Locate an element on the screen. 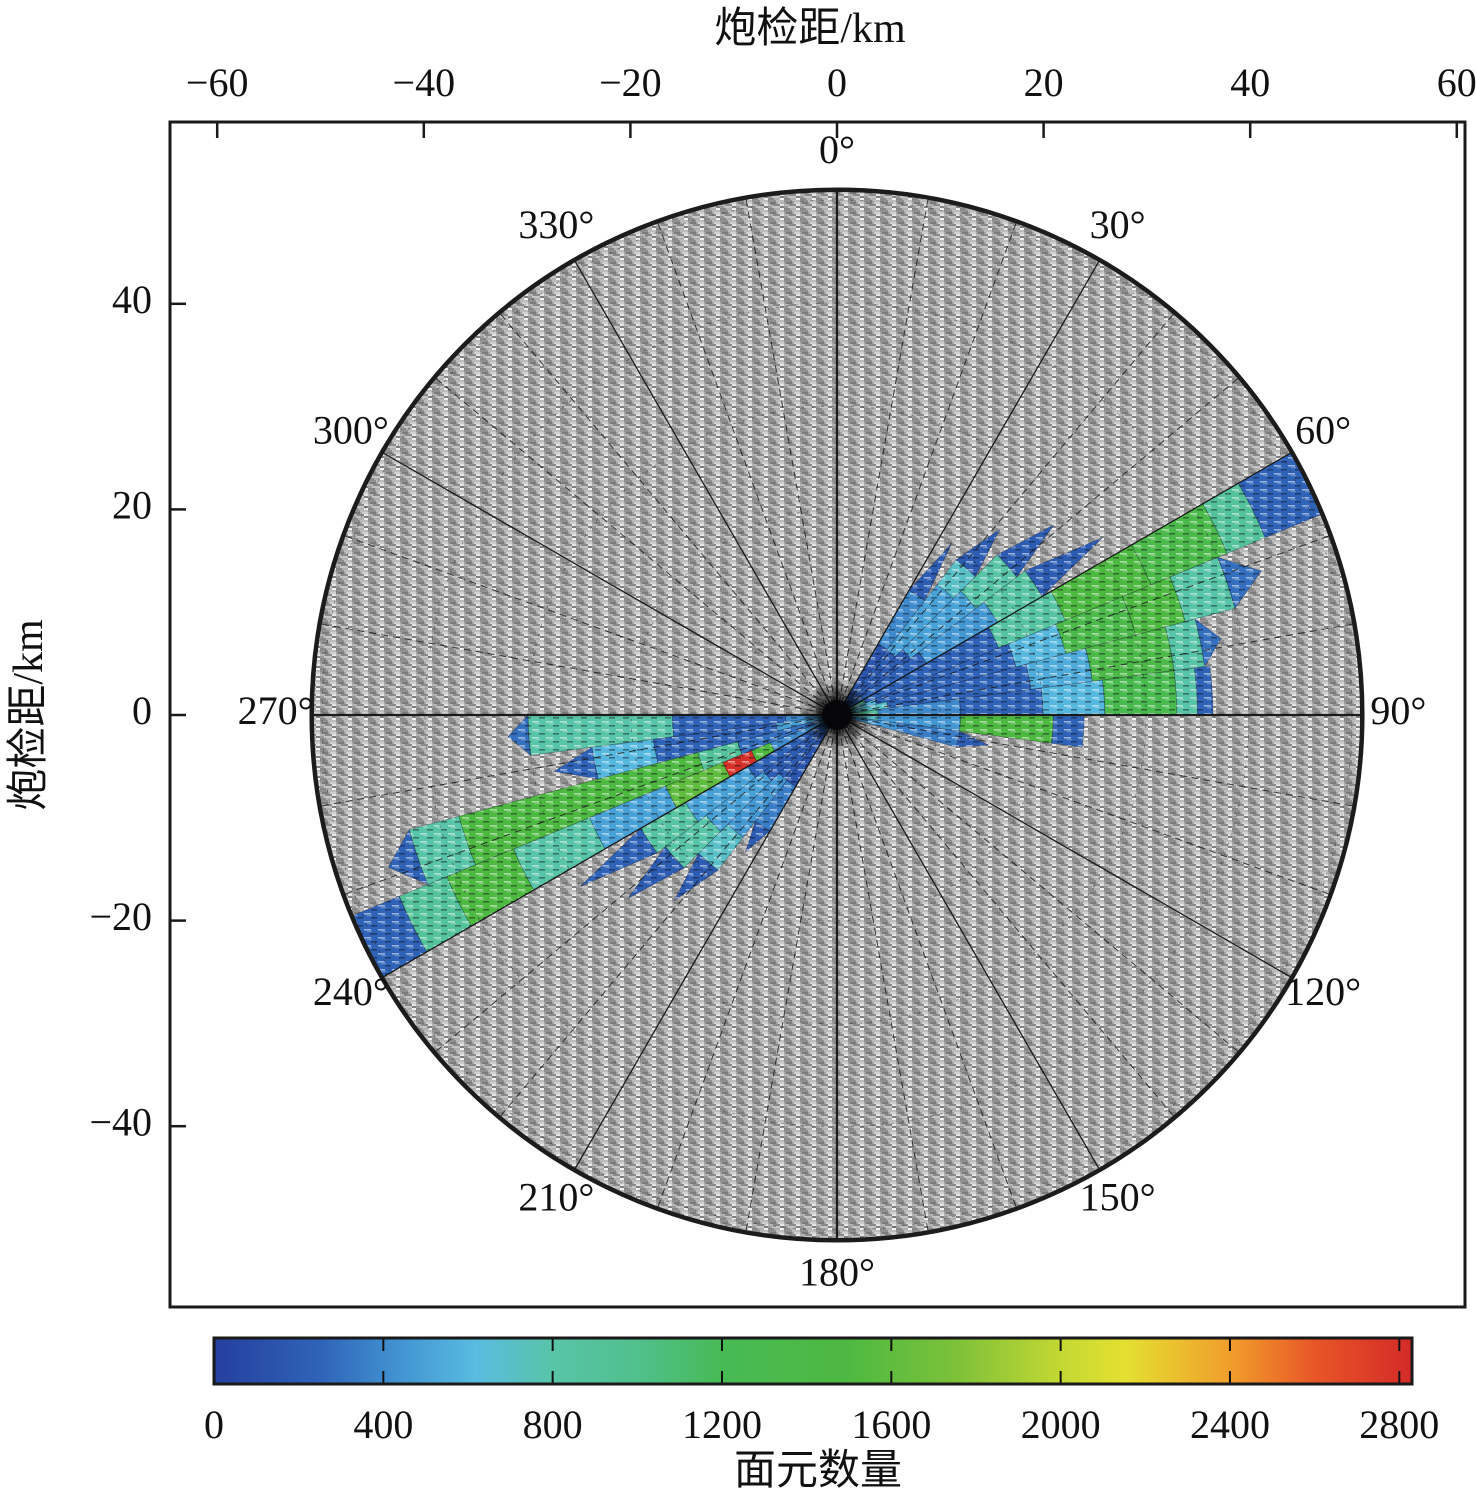 The height and width of the screenshot is (1497, 1476). center-point is located at coordinates (837, 715).